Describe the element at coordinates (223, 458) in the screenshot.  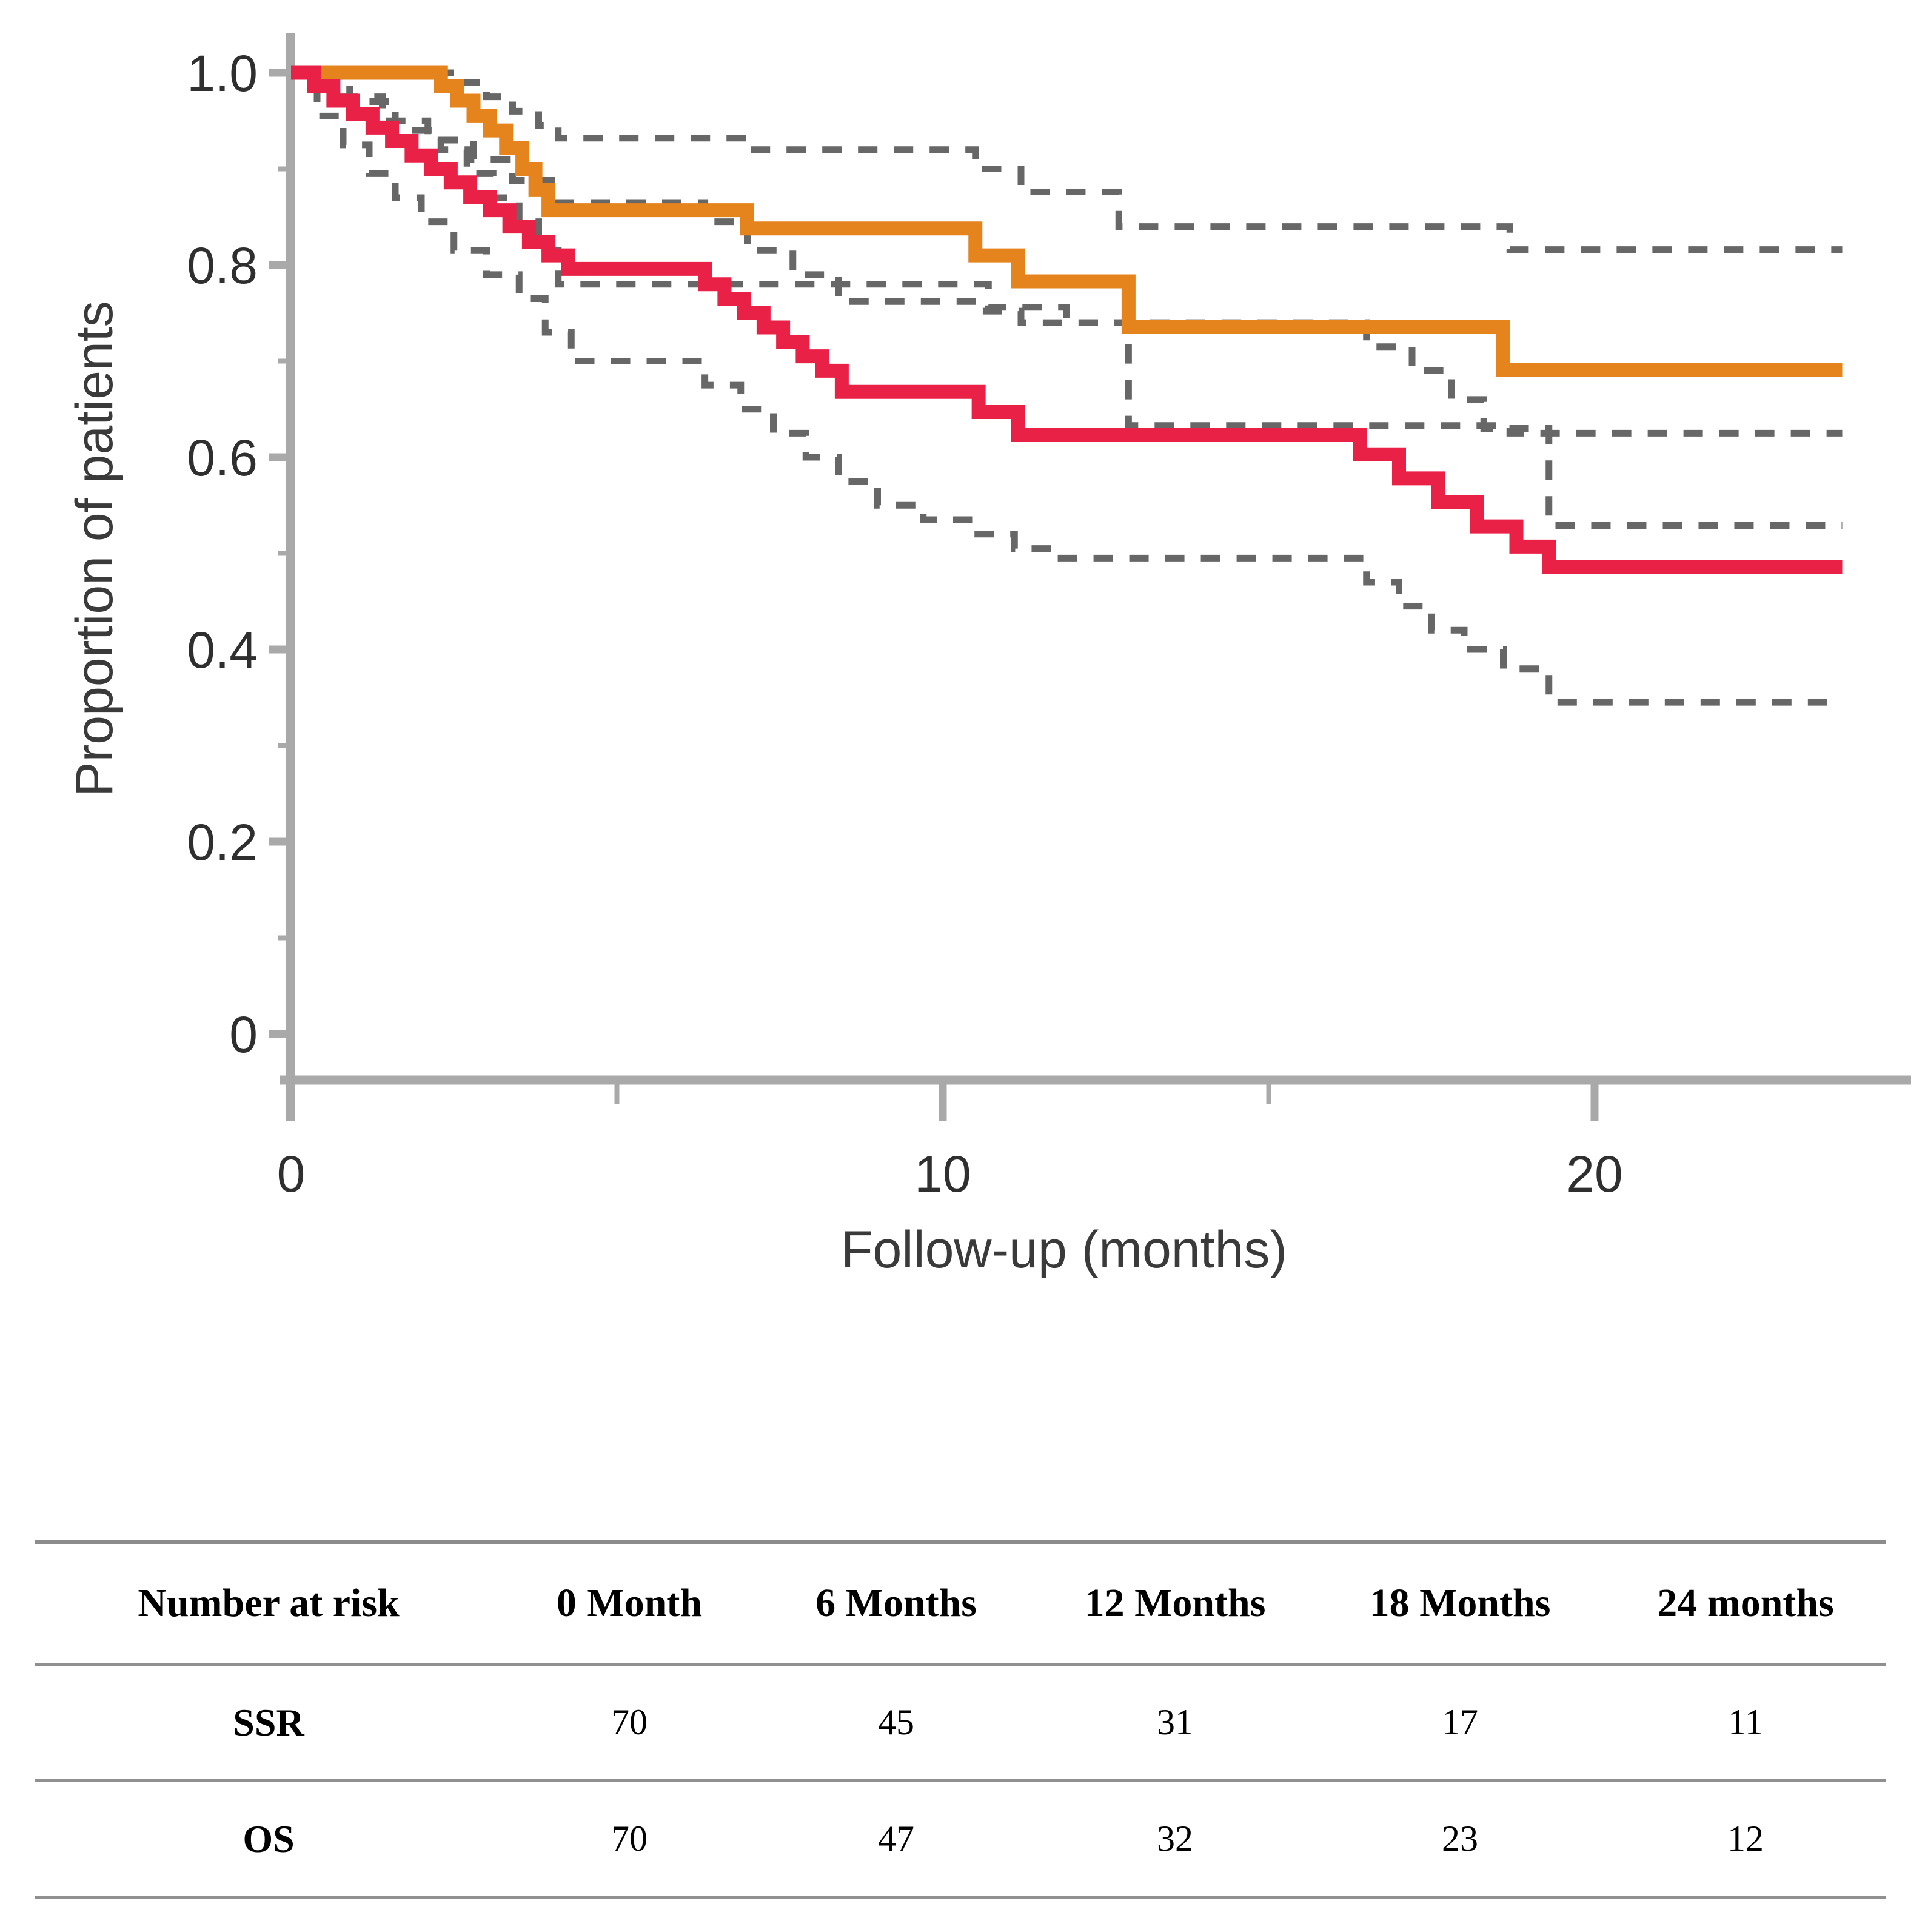
I see `y-tick-label: 0.6` at that location.